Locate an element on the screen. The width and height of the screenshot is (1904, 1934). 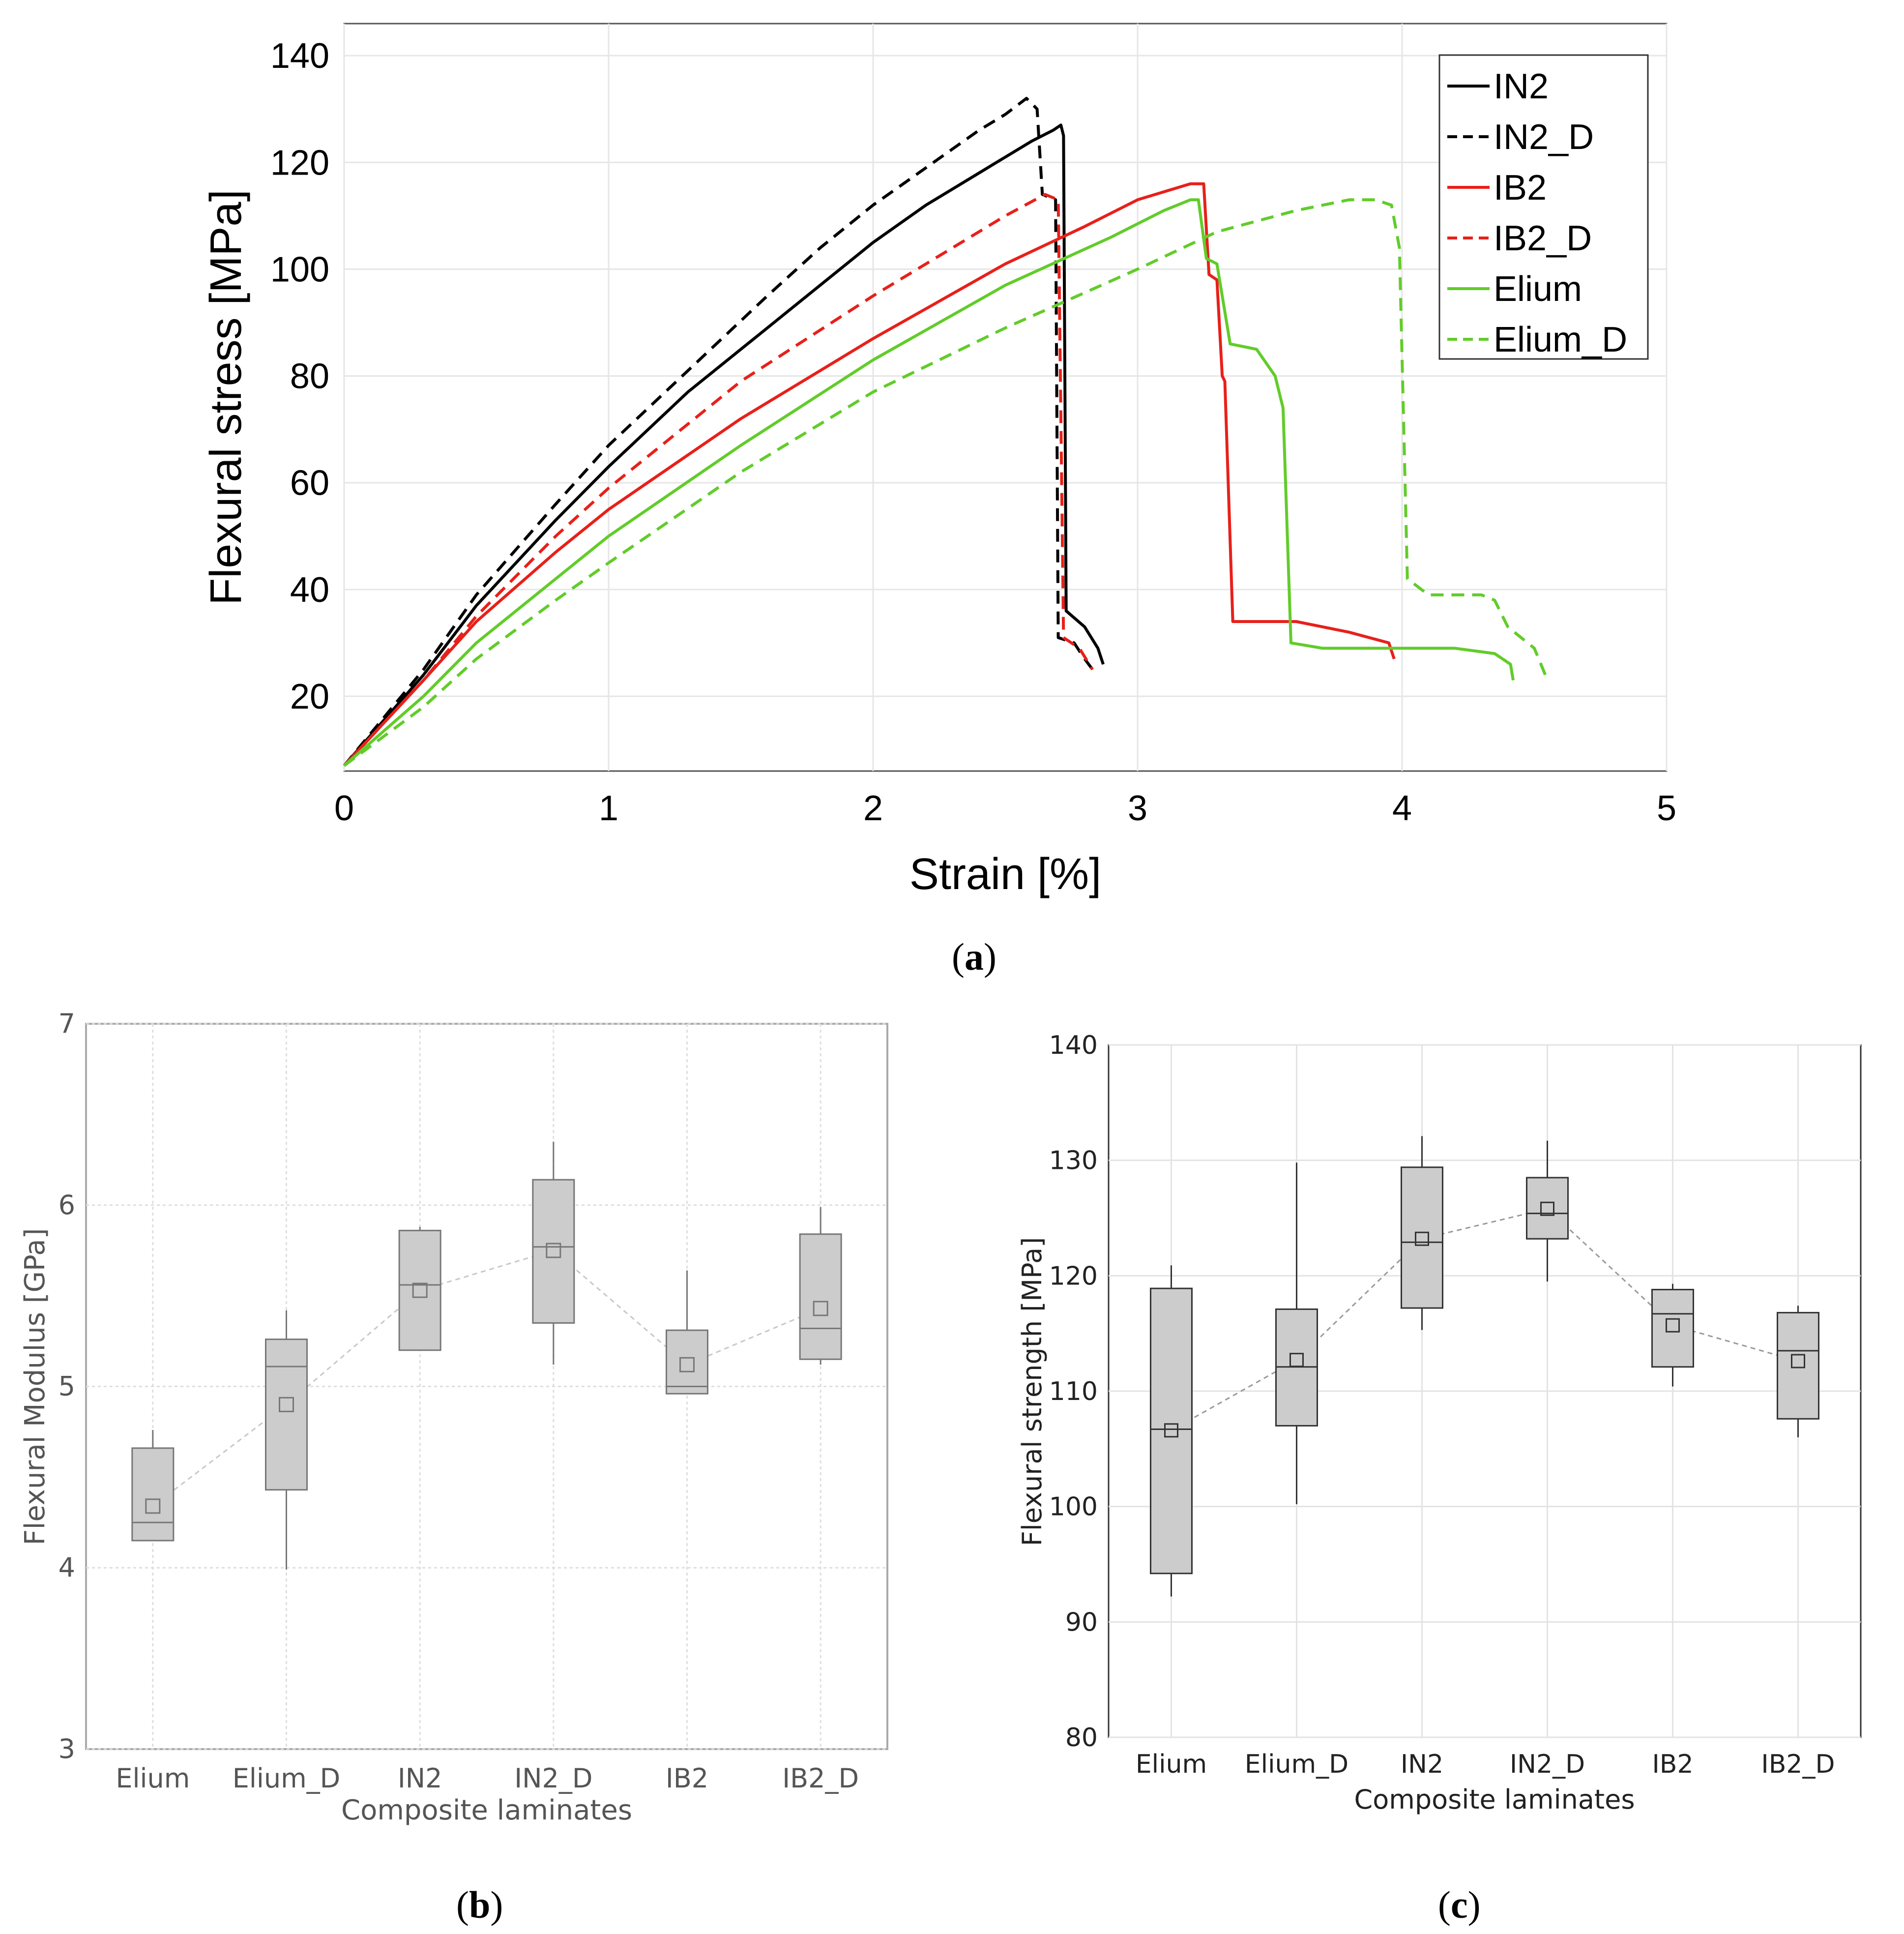
y-tick-label: 60 is located at coordinates (309, 483).